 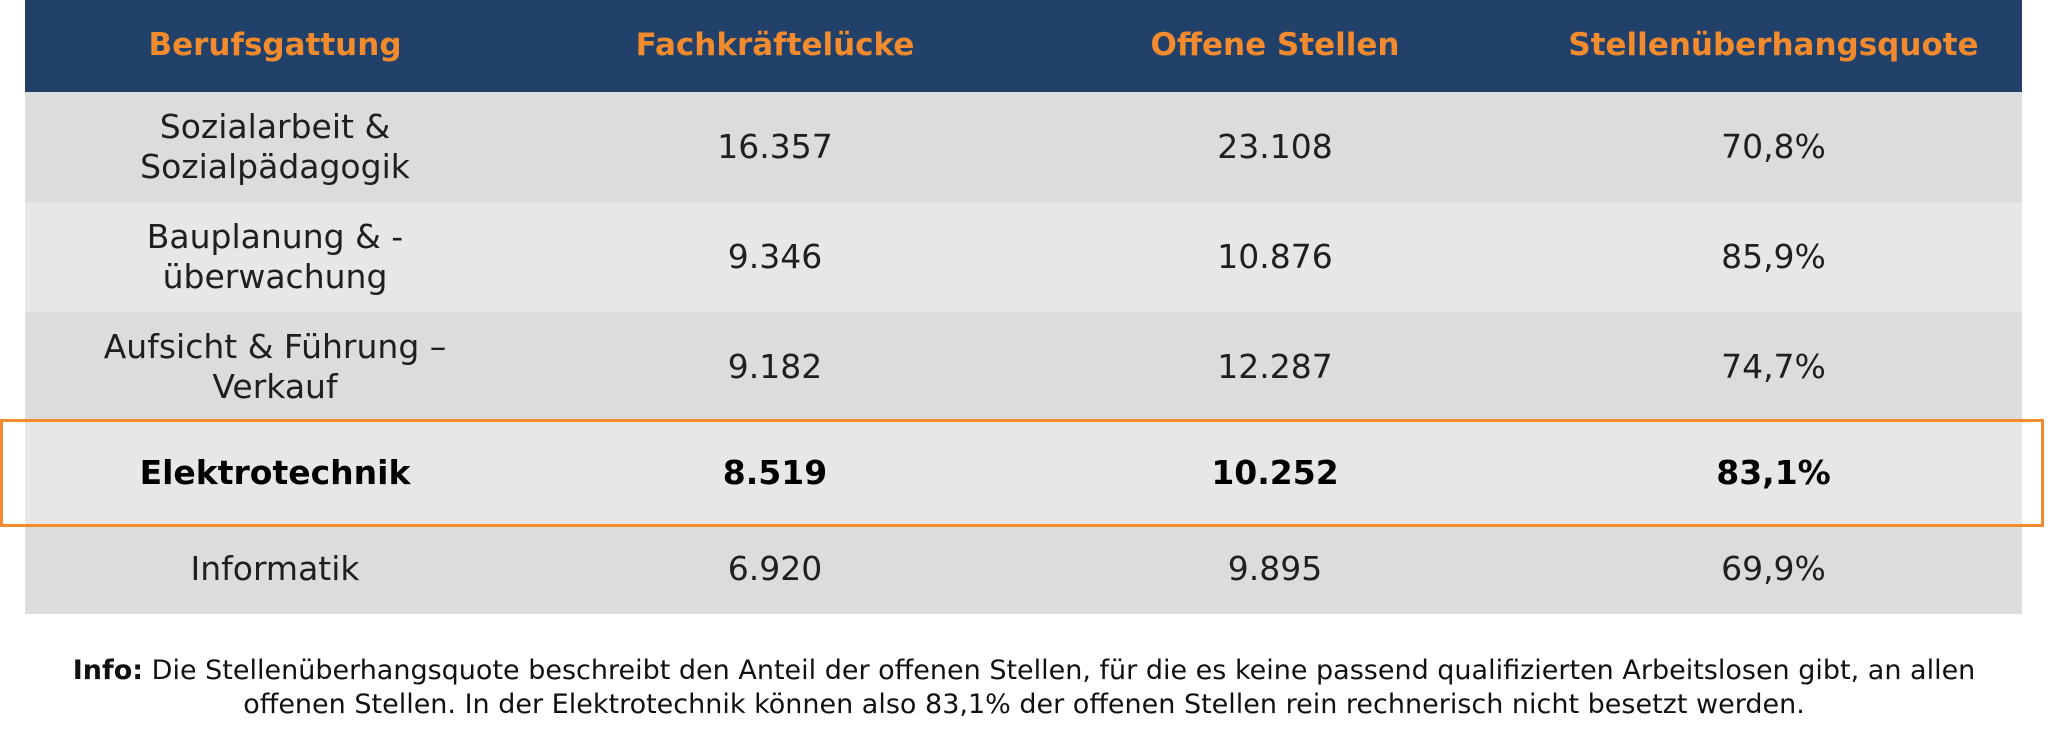 What do you see at coordinates (1275, 146) in the screenshot?
I see `cell-offene-stellen: 23.108` at bounding box center [1275, 146].